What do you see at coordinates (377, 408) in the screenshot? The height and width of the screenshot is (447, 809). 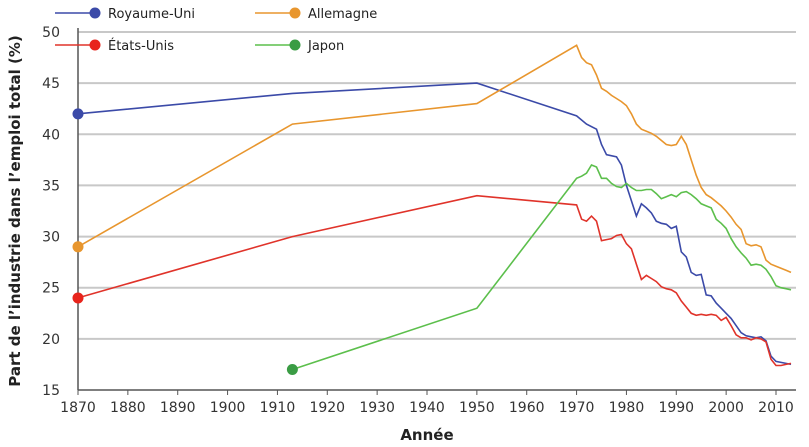 I see `x-tick-label: 1930` at bounding box center [377, 408].